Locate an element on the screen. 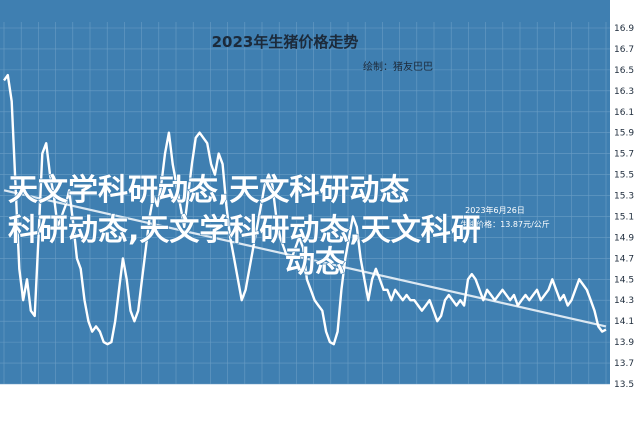 This screenshot has width=640, height=442. x-tick-label: 4月16日 is located at coordinates (370, 403).